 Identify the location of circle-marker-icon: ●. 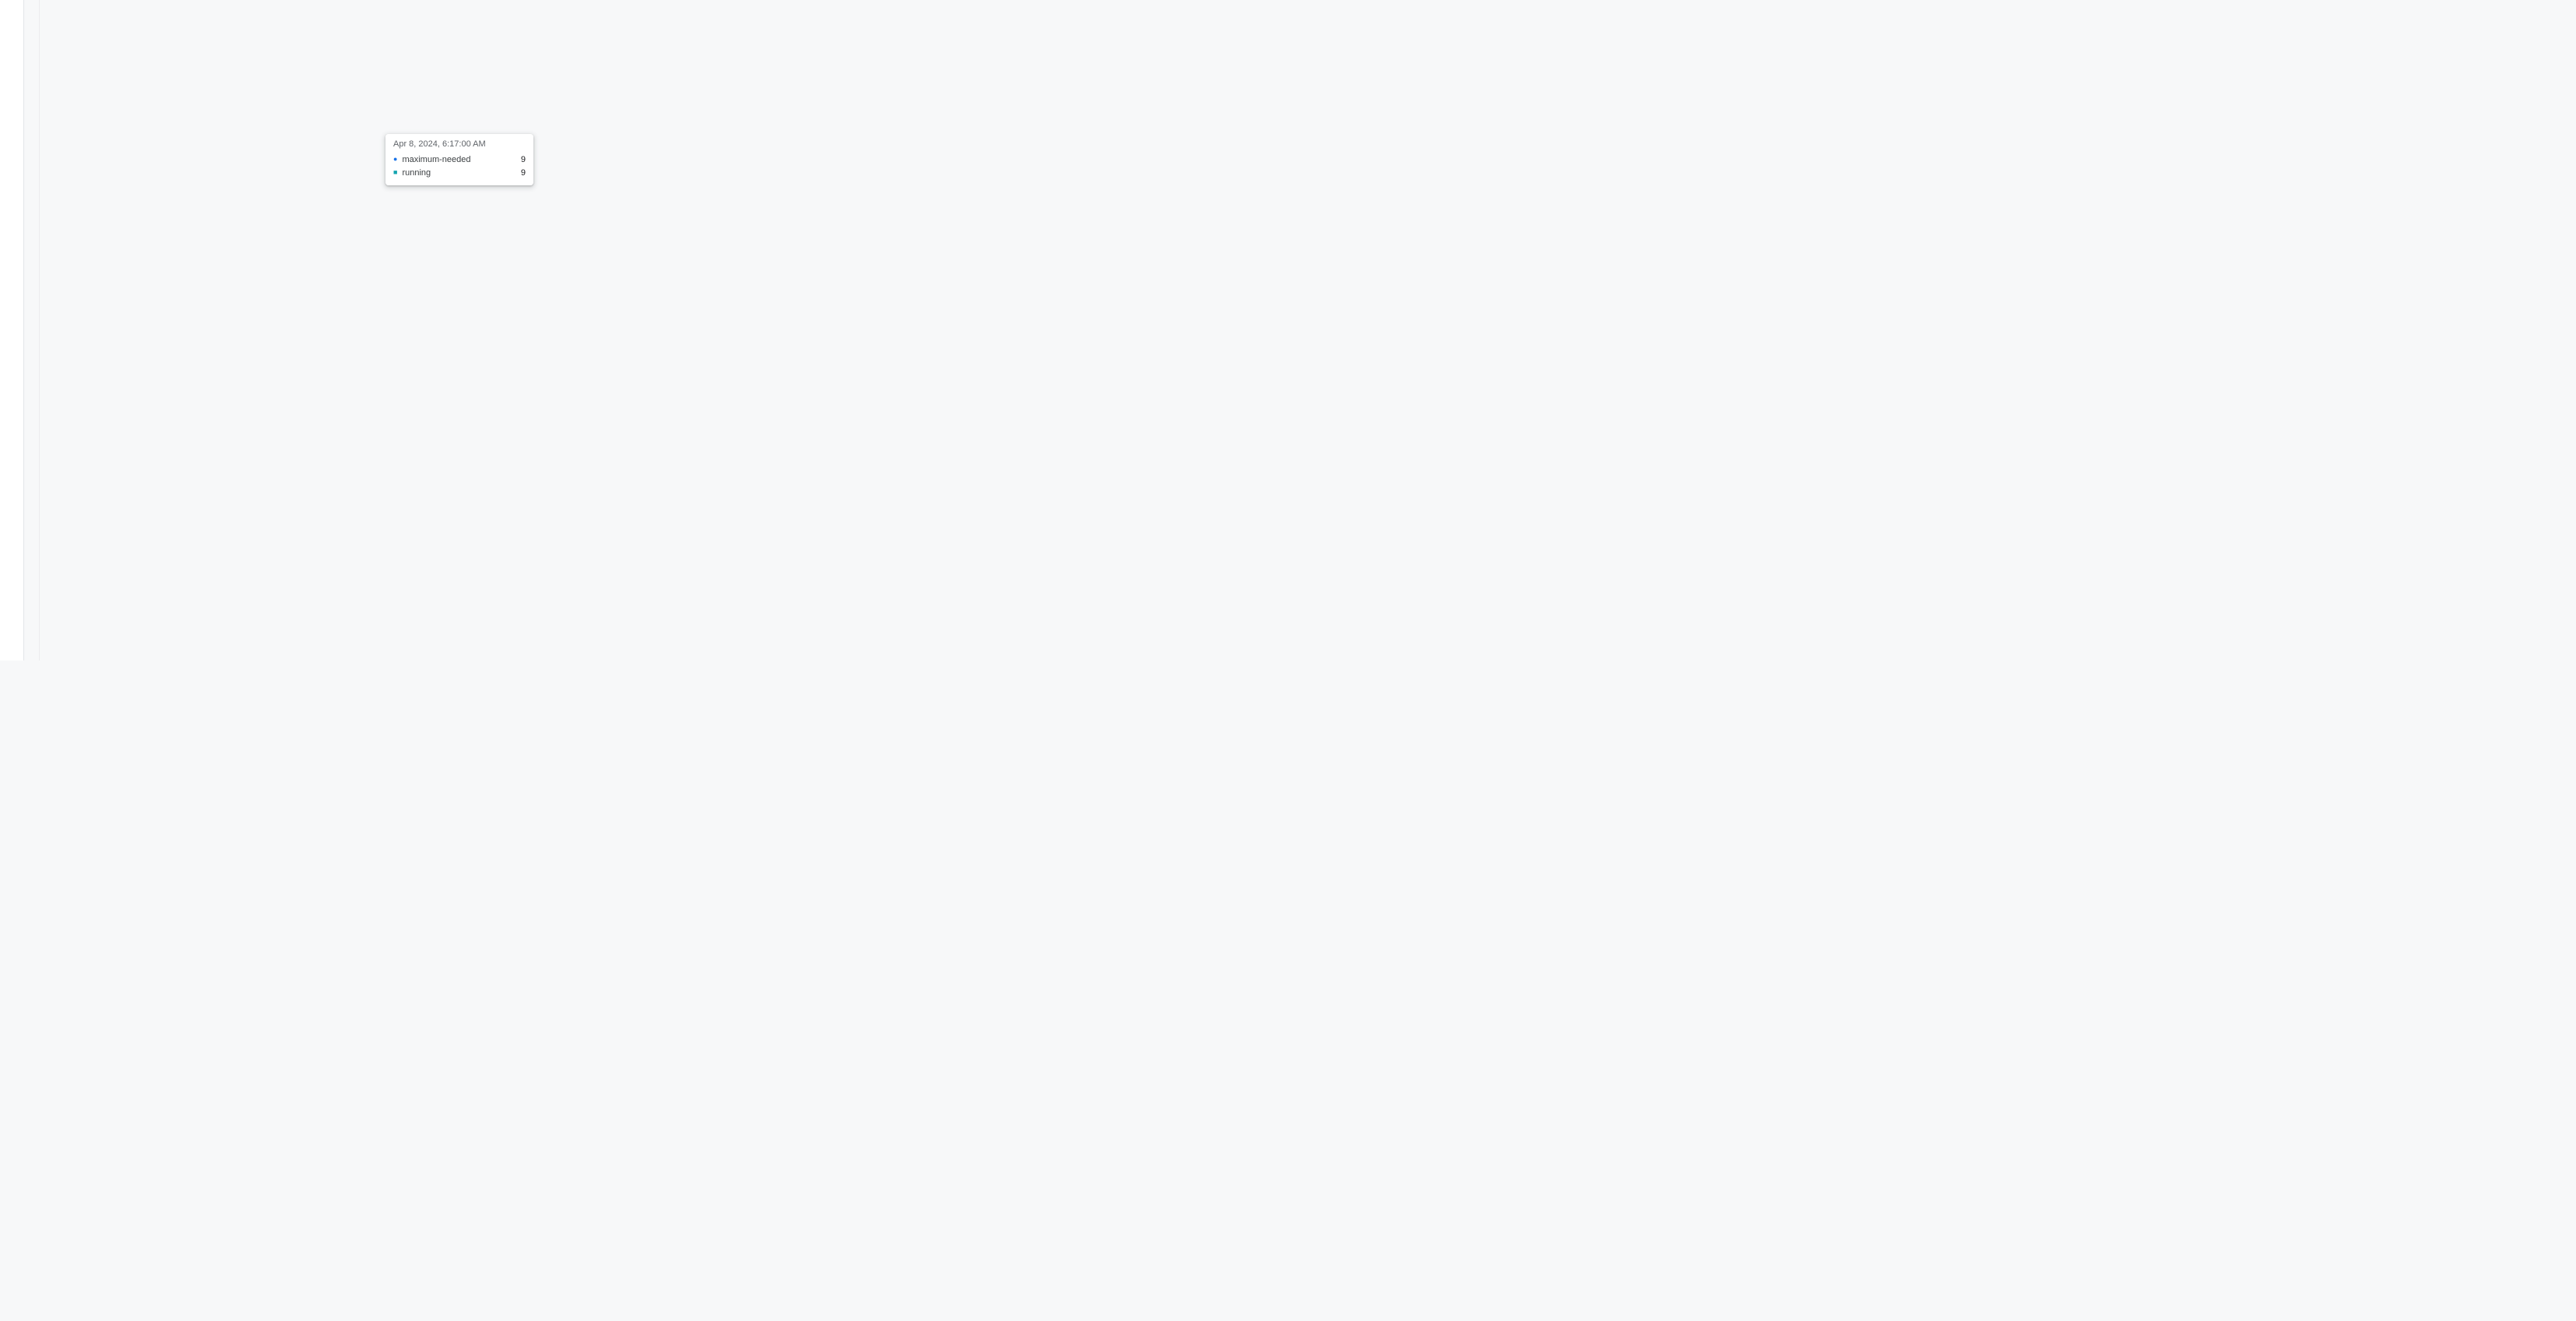
(395, 159).